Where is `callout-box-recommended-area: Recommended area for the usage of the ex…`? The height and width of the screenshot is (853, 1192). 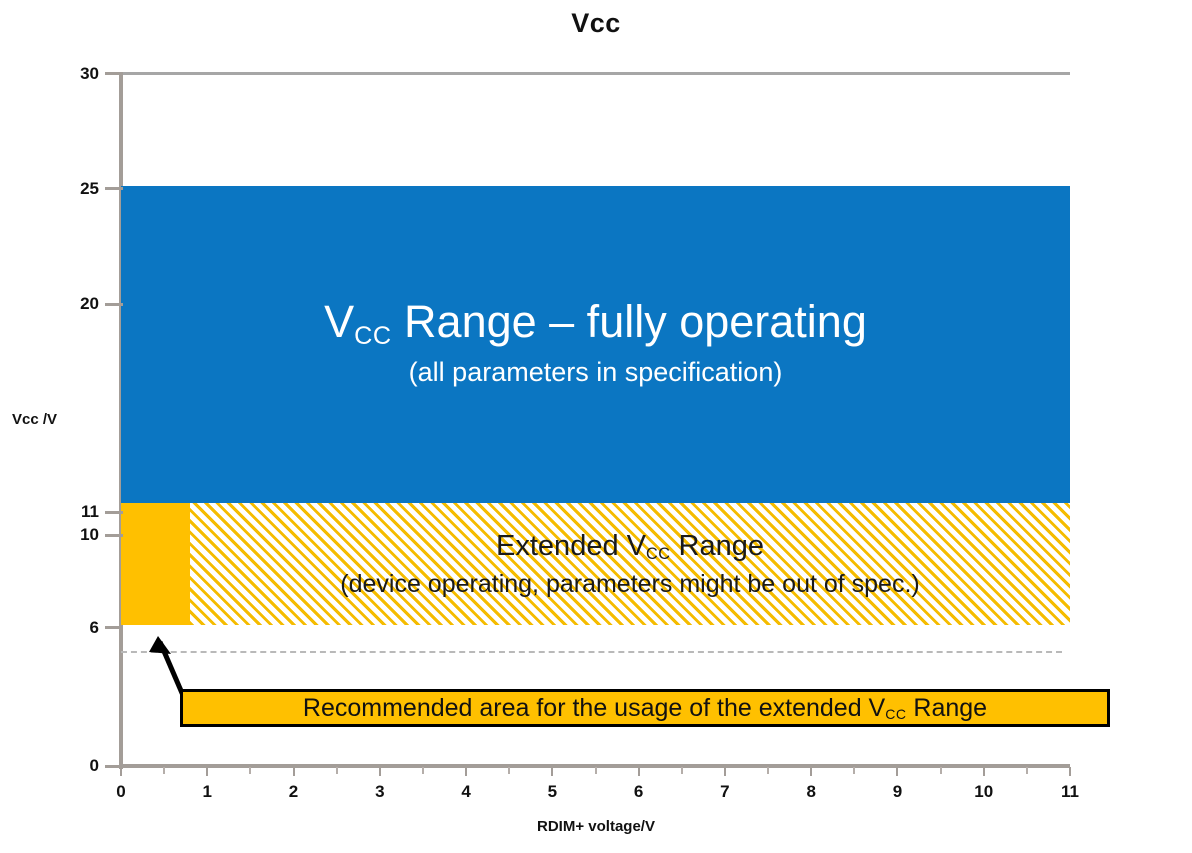
callout-box-recommended-area: Recommended area for the usage of the ex… is located at coordinates (645, 708).